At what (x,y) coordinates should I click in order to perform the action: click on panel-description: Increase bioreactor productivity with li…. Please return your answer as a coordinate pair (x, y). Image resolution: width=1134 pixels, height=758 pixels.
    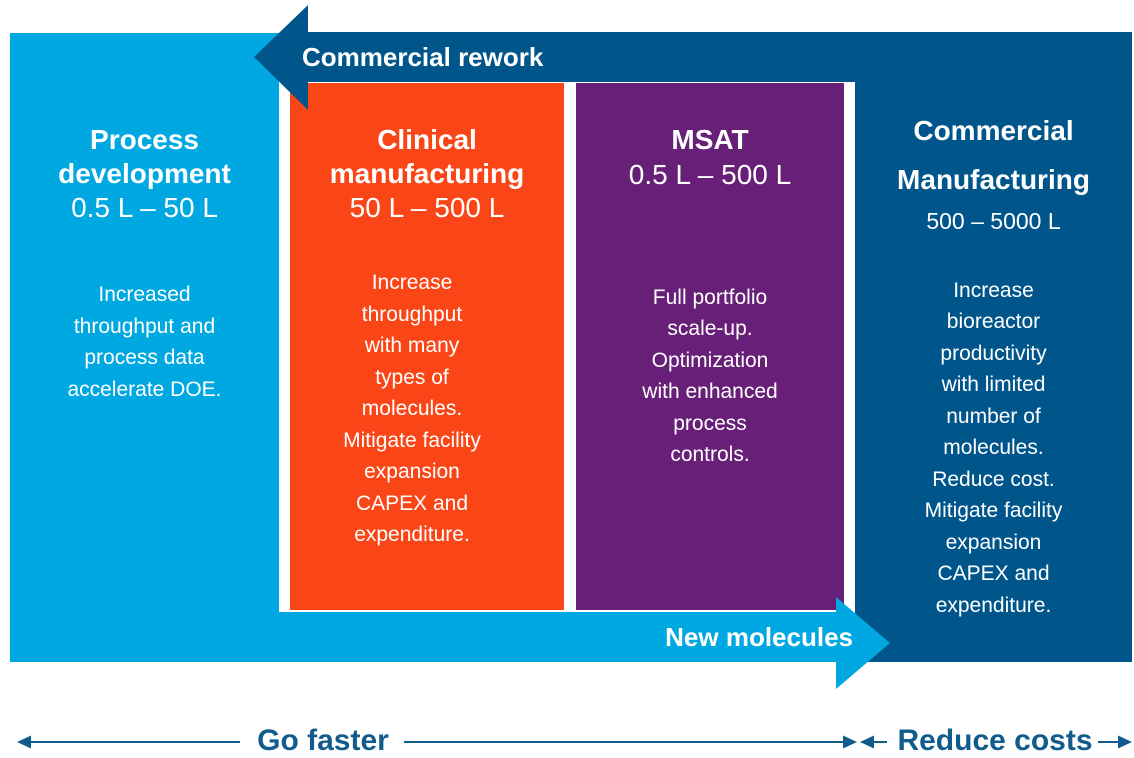
    Looking at the image, I should click on (993, 447).